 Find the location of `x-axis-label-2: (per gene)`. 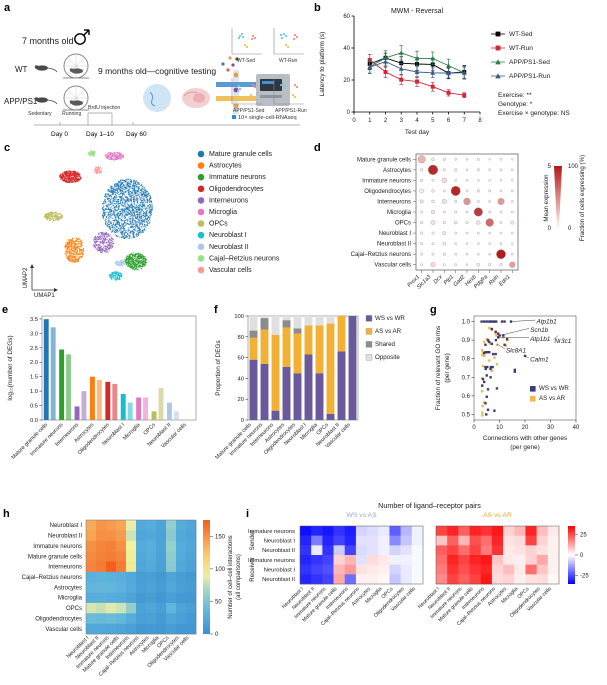

x-axis-label-2: (per gene) is located at coordinates (525, 447).